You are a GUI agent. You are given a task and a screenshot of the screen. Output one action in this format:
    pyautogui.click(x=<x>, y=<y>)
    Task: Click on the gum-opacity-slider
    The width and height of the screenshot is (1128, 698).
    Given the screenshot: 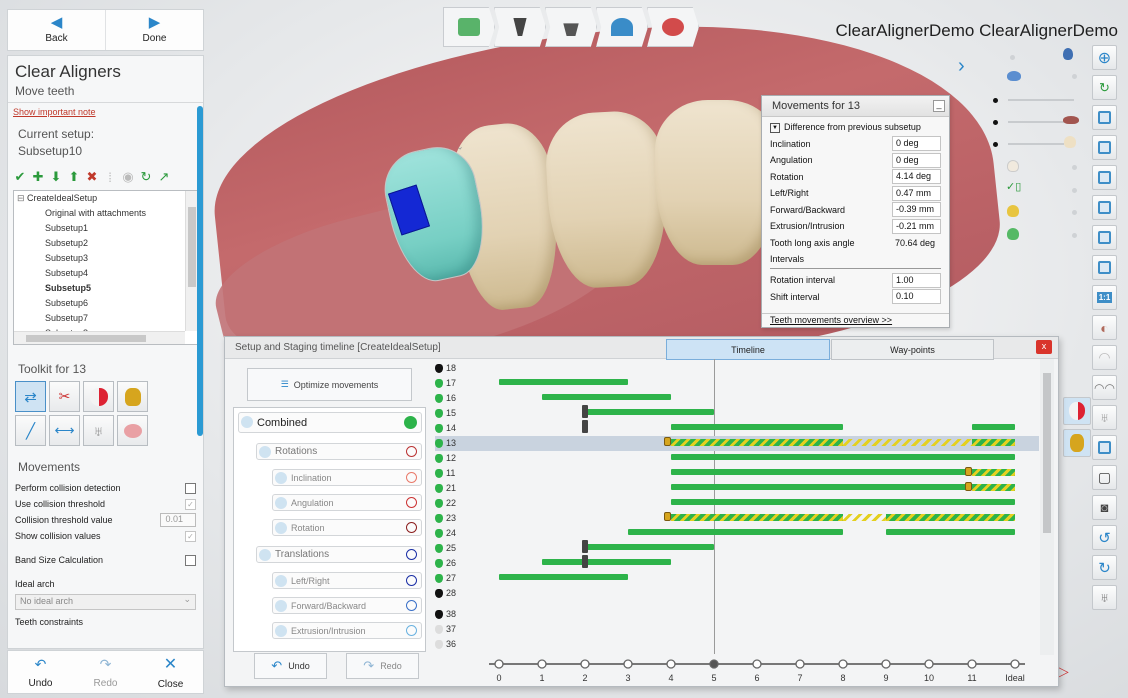 What is the action you would take?
    pyautogui.click(x=1036, y=122)
    